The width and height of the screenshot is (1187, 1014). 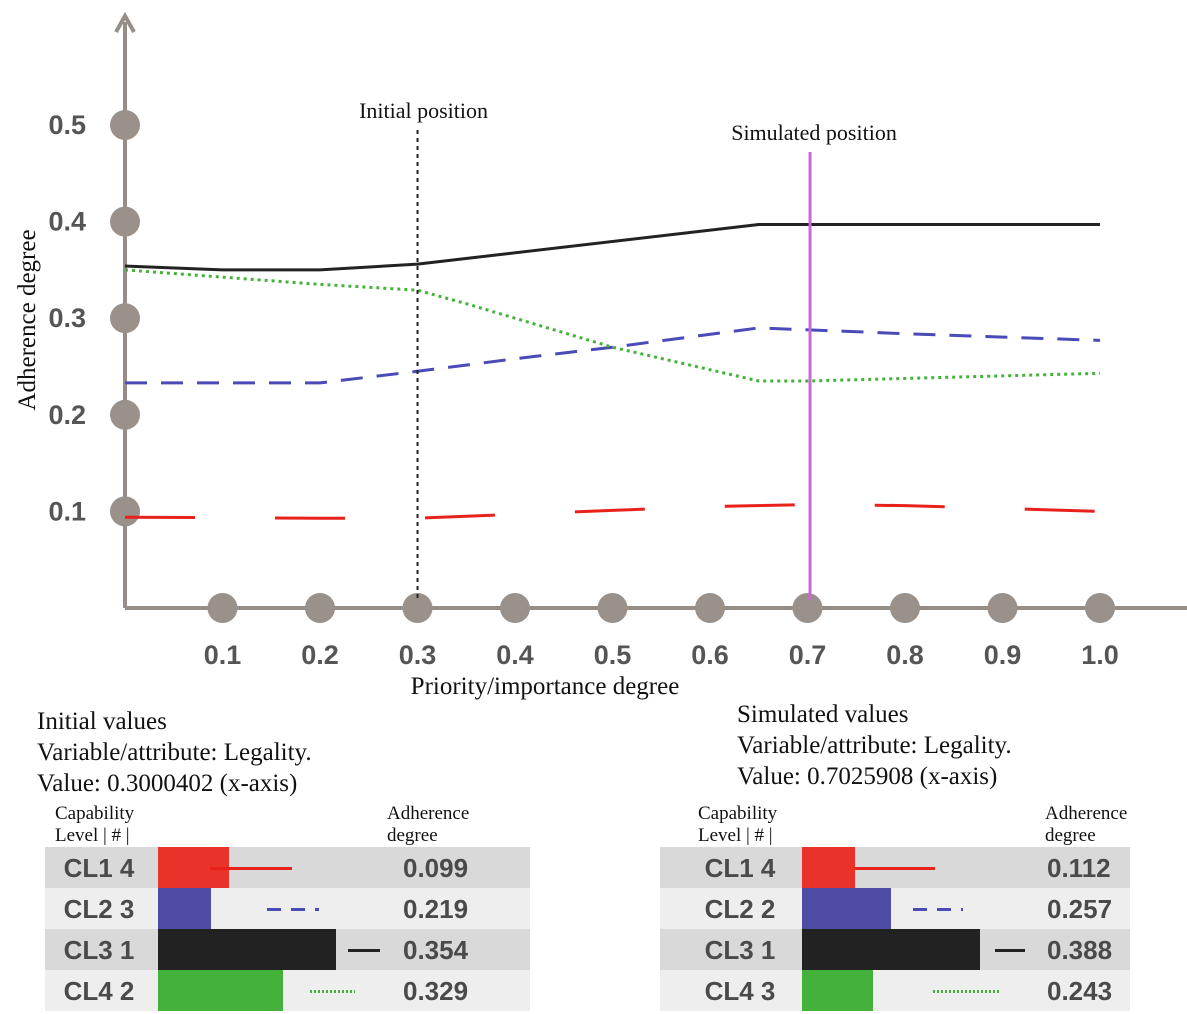 What do you see at coordinates (287, 990) in the screenshot?
I see `legend-row-4: CL4 2 0.329` at bounding box center [287, 990].